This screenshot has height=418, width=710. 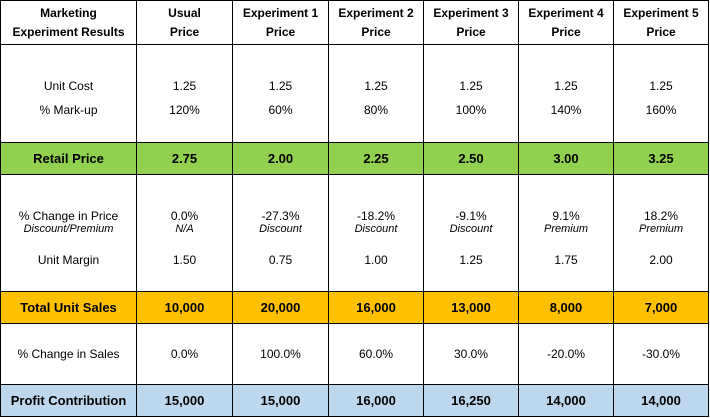 I want to click on row-label-unit-cost: Unit Cost, so click(x=68, y=71).